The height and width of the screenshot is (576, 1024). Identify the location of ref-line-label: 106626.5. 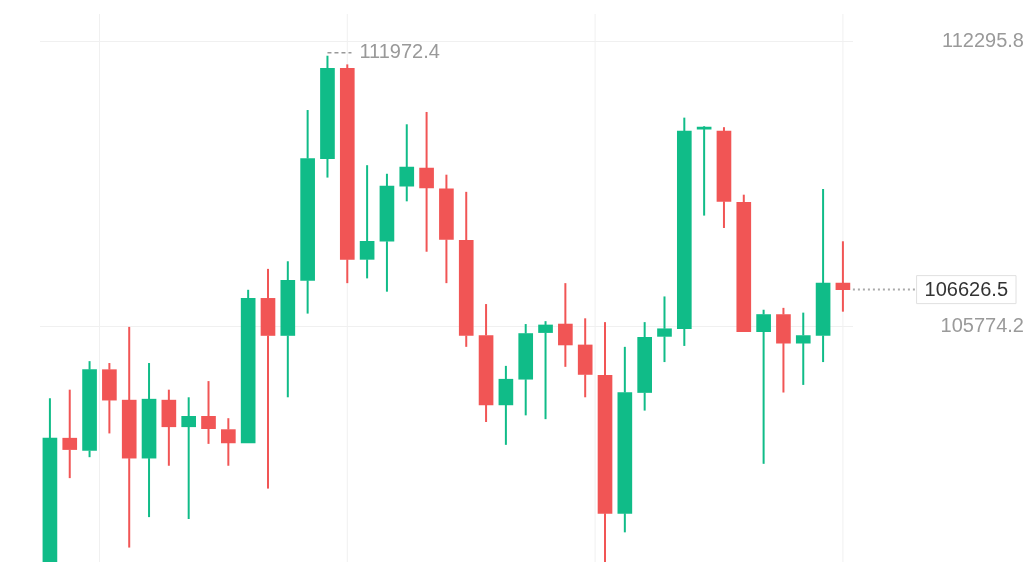
(966, 289).